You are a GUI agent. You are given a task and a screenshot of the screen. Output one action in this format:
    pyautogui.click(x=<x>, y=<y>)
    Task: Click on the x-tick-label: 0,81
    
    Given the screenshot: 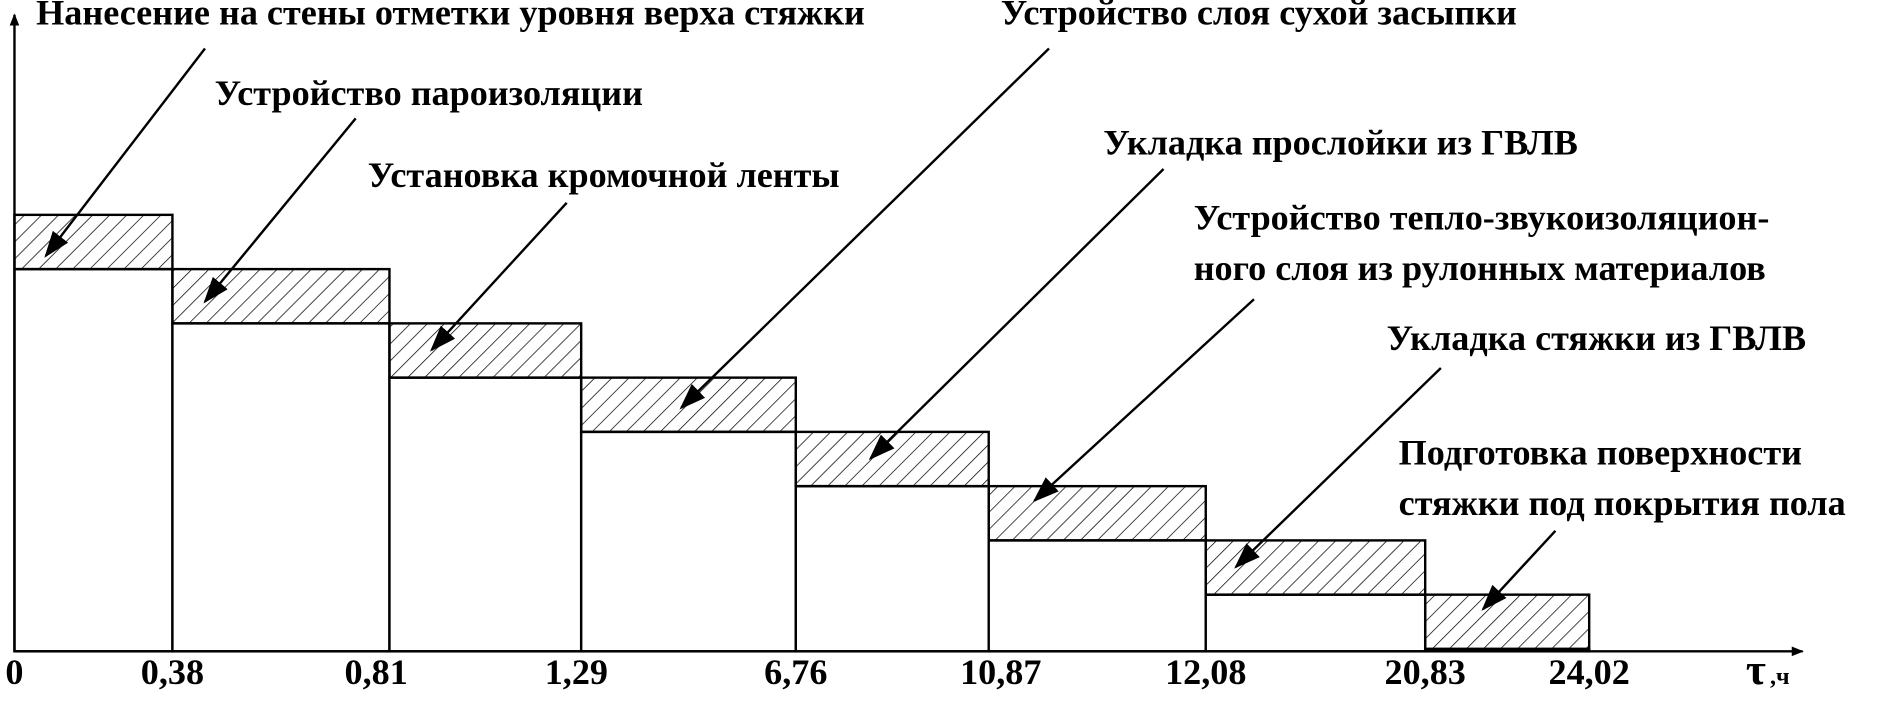 What is the action you would take?
    pyautogui.click(x=376, y=672)
    